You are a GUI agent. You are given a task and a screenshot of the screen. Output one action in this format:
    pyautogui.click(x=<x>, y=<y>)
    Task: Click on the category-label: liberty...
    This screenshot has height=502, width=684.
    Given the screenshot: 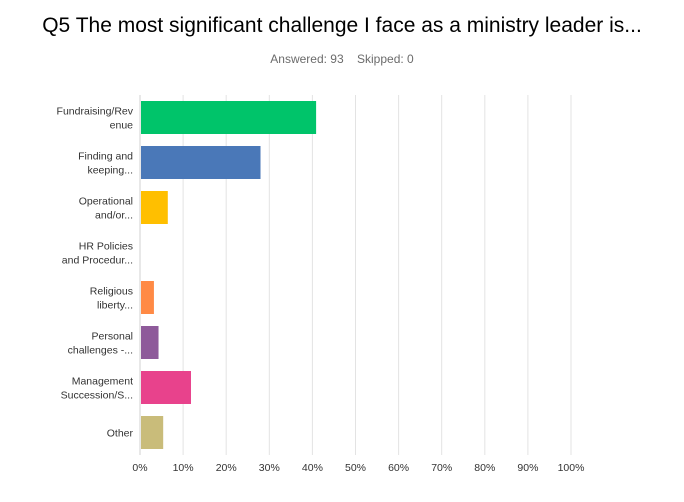 What is the action you would take?
    pyautogui.click(x=115, y=306)
    